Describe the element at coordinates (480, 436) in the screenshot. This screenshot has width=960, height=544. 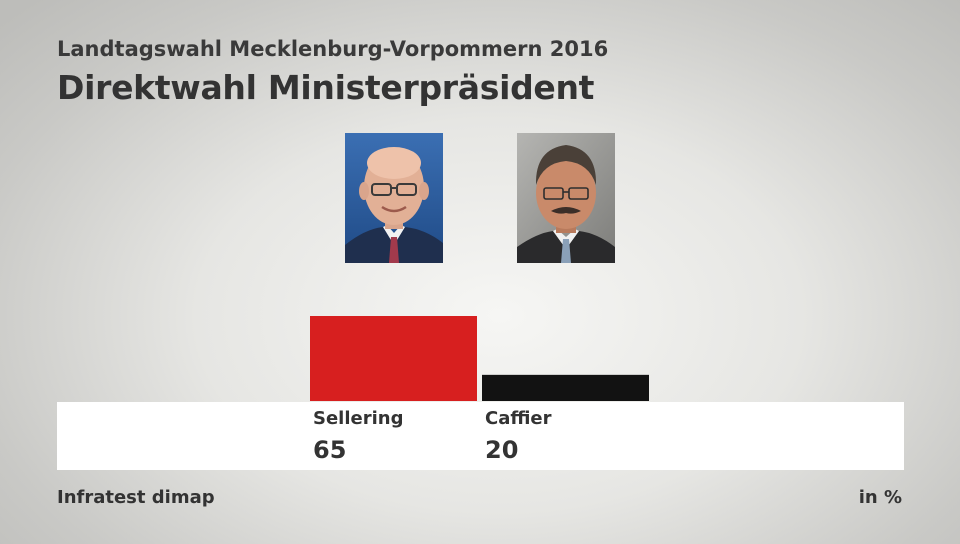
I see `labels-band` at that location.